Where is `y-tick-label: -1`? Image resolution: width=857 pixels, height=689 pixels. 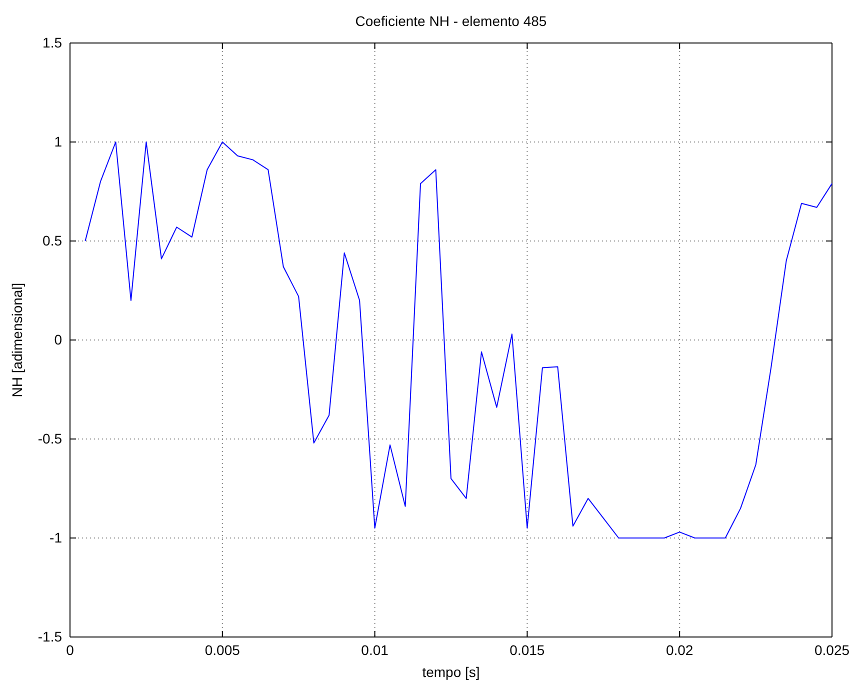 y-tick-label: -1 is located at coordinates (56, 537).